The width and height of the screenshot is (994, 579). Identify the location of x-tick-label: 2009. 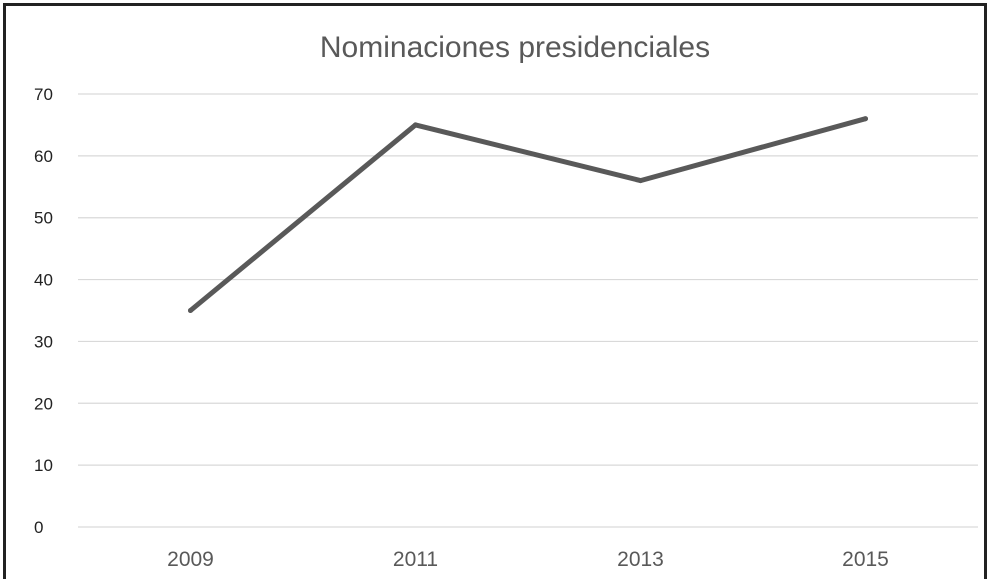
(190, 559).